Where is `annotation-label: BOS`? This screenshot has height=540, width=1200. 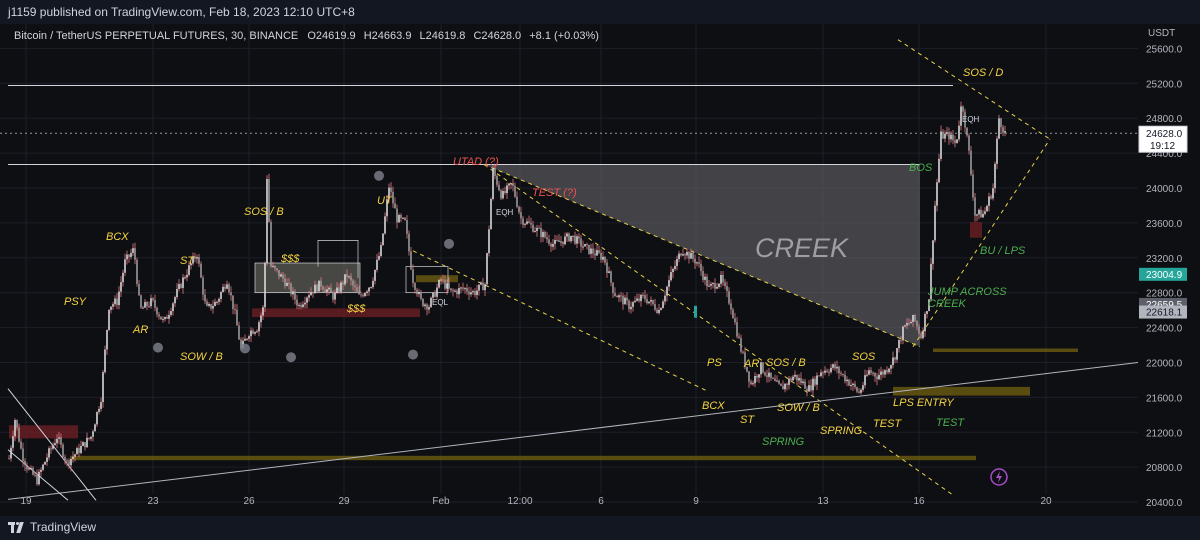 annotation-label: BOS is located at coordinates (921, 168).